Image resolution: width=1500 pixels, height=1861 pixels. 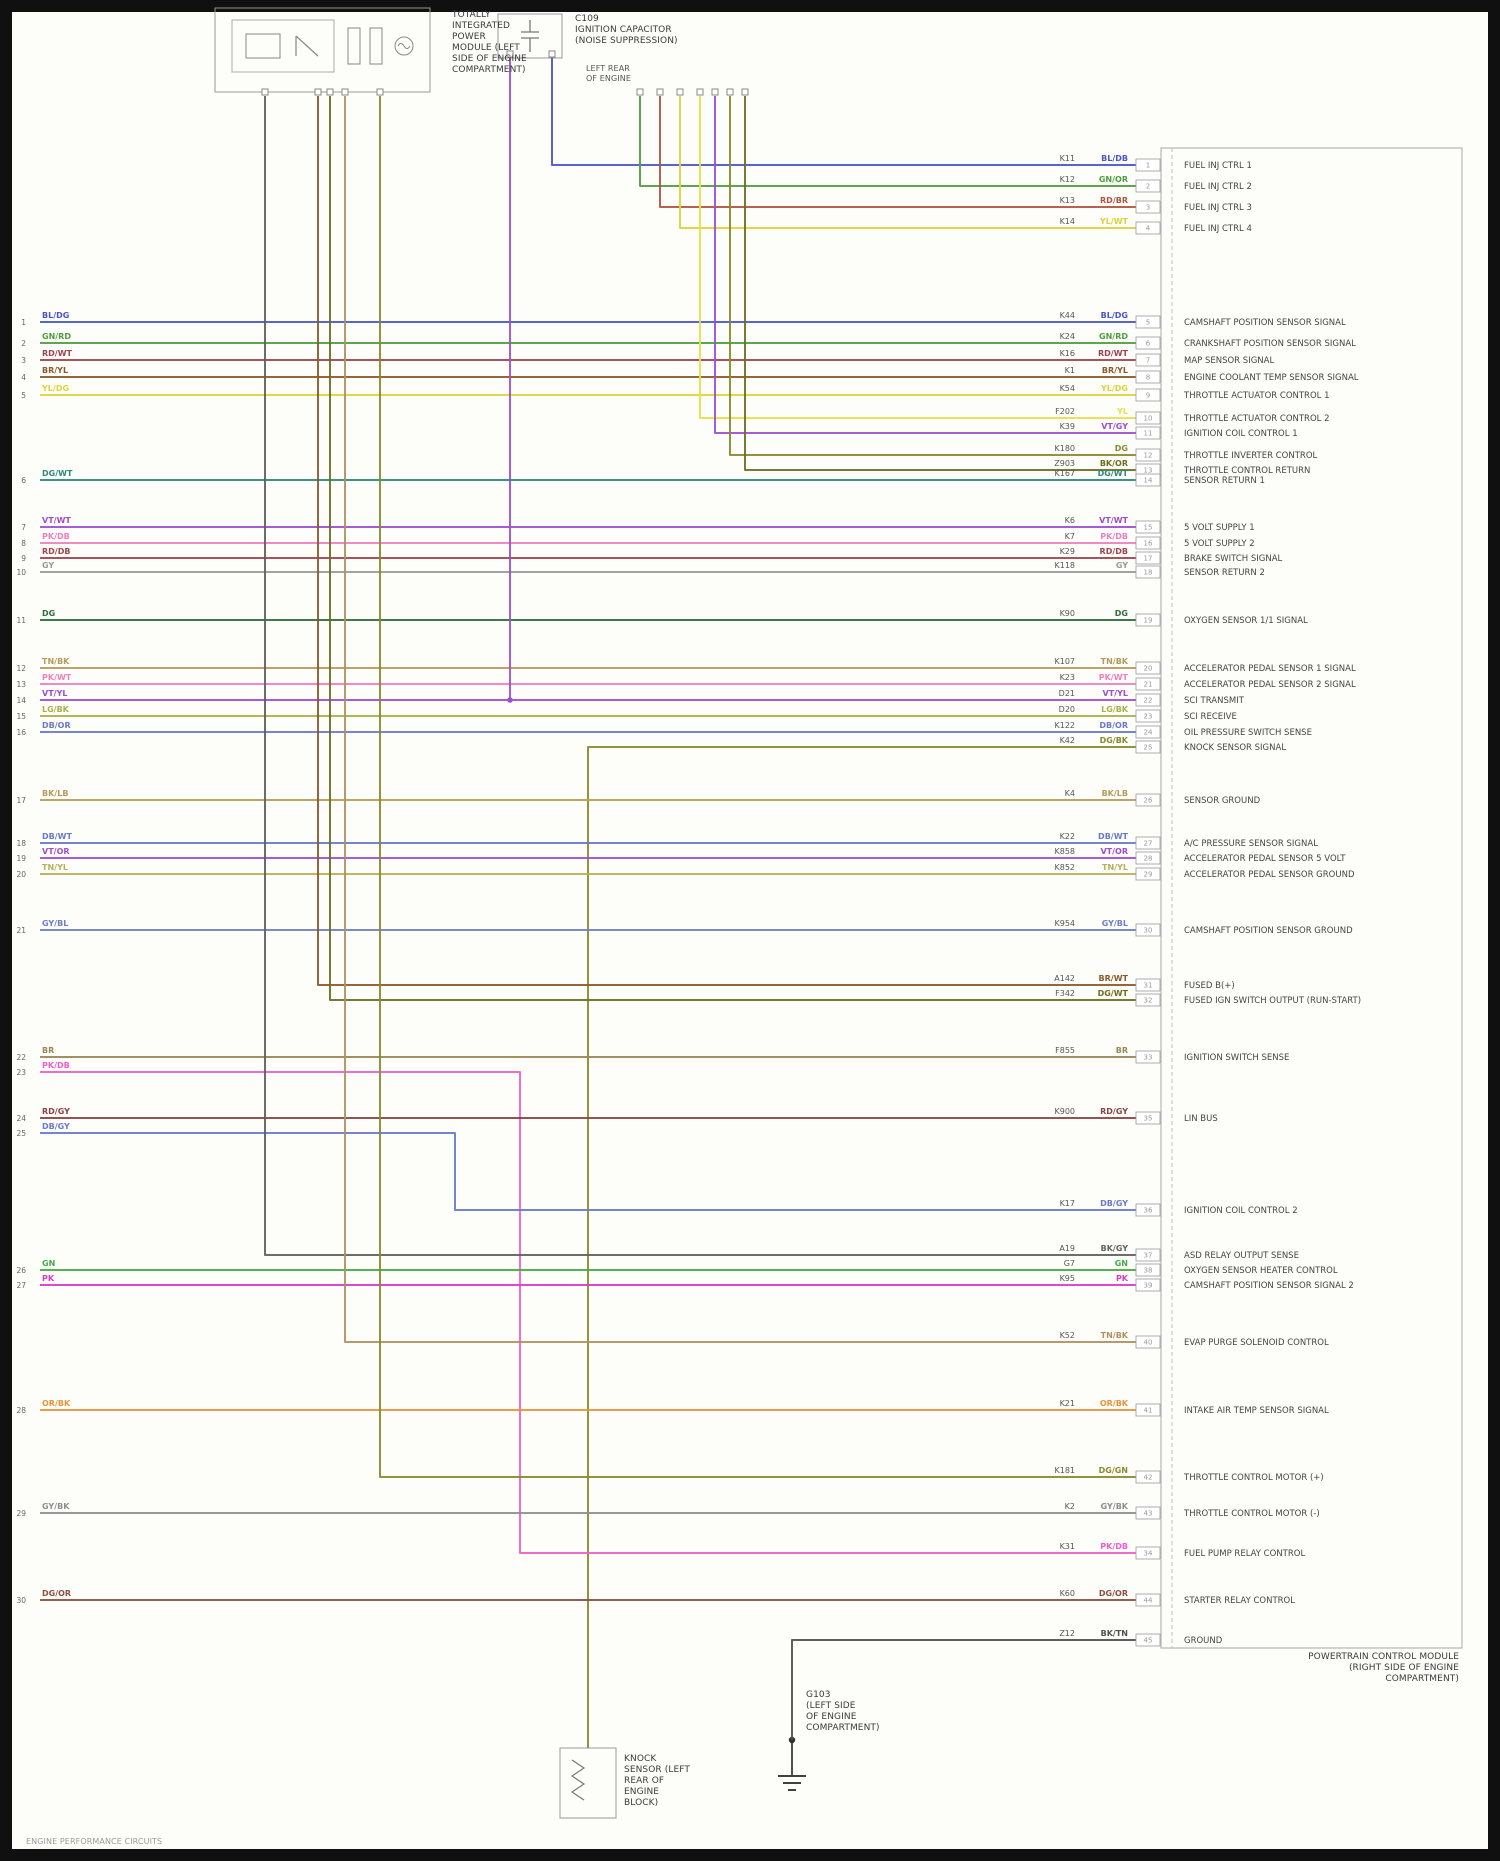 I want to click on left-pin-number: 9, so click(x=23, y=558).